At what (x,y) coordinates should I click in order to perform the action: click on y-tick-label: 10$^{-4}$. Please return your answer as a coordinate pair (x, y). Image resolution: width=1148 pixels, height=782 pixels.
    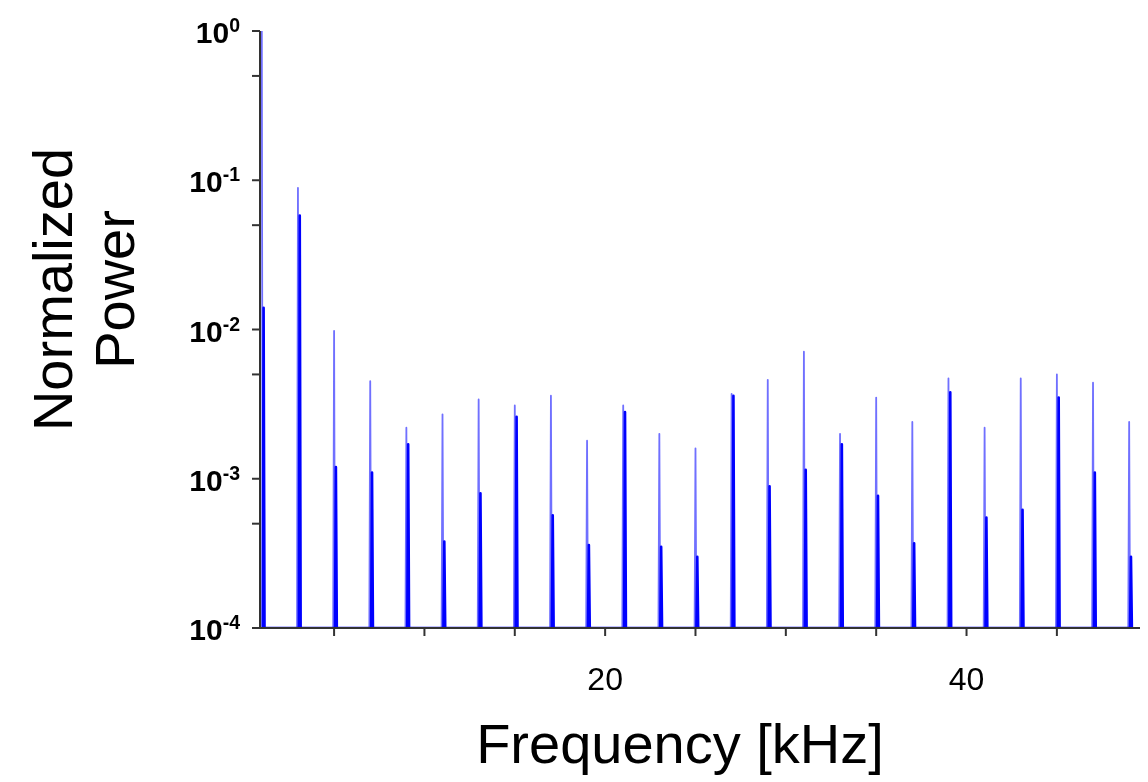
    Looking at the image, I should click on (215, 628).